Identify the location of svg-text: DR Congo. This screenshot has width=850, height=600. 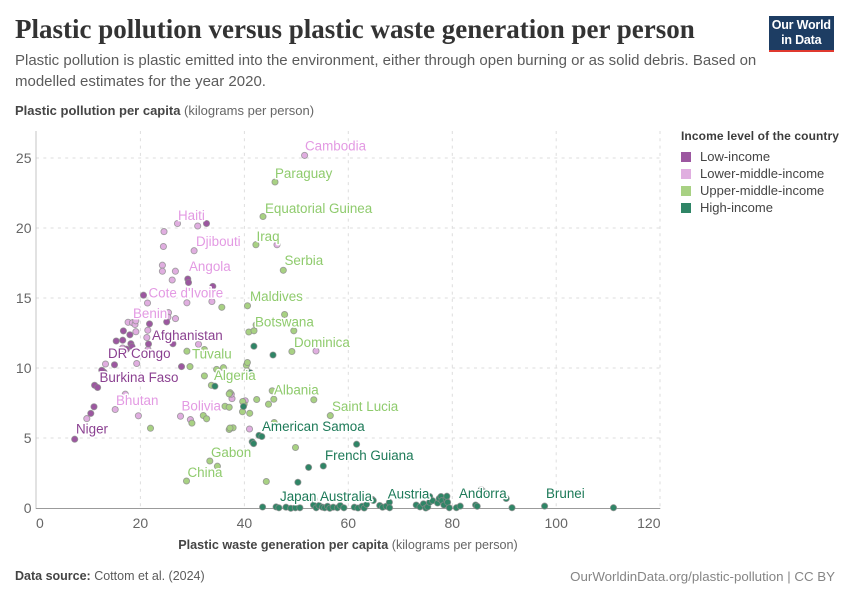
(139, 353).